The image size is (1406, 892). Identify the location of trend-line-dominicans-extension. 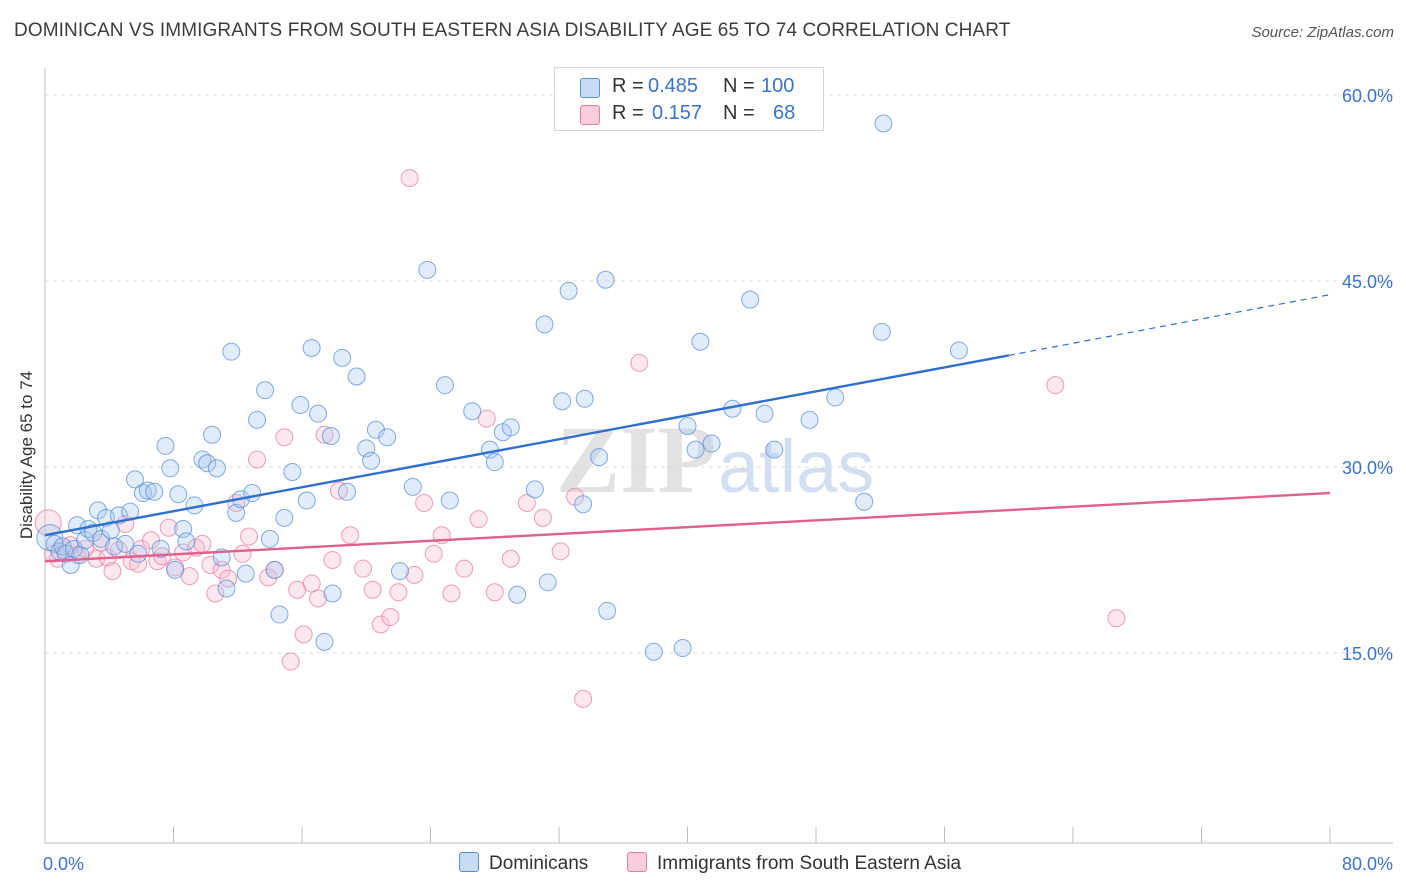
(1169, 325).